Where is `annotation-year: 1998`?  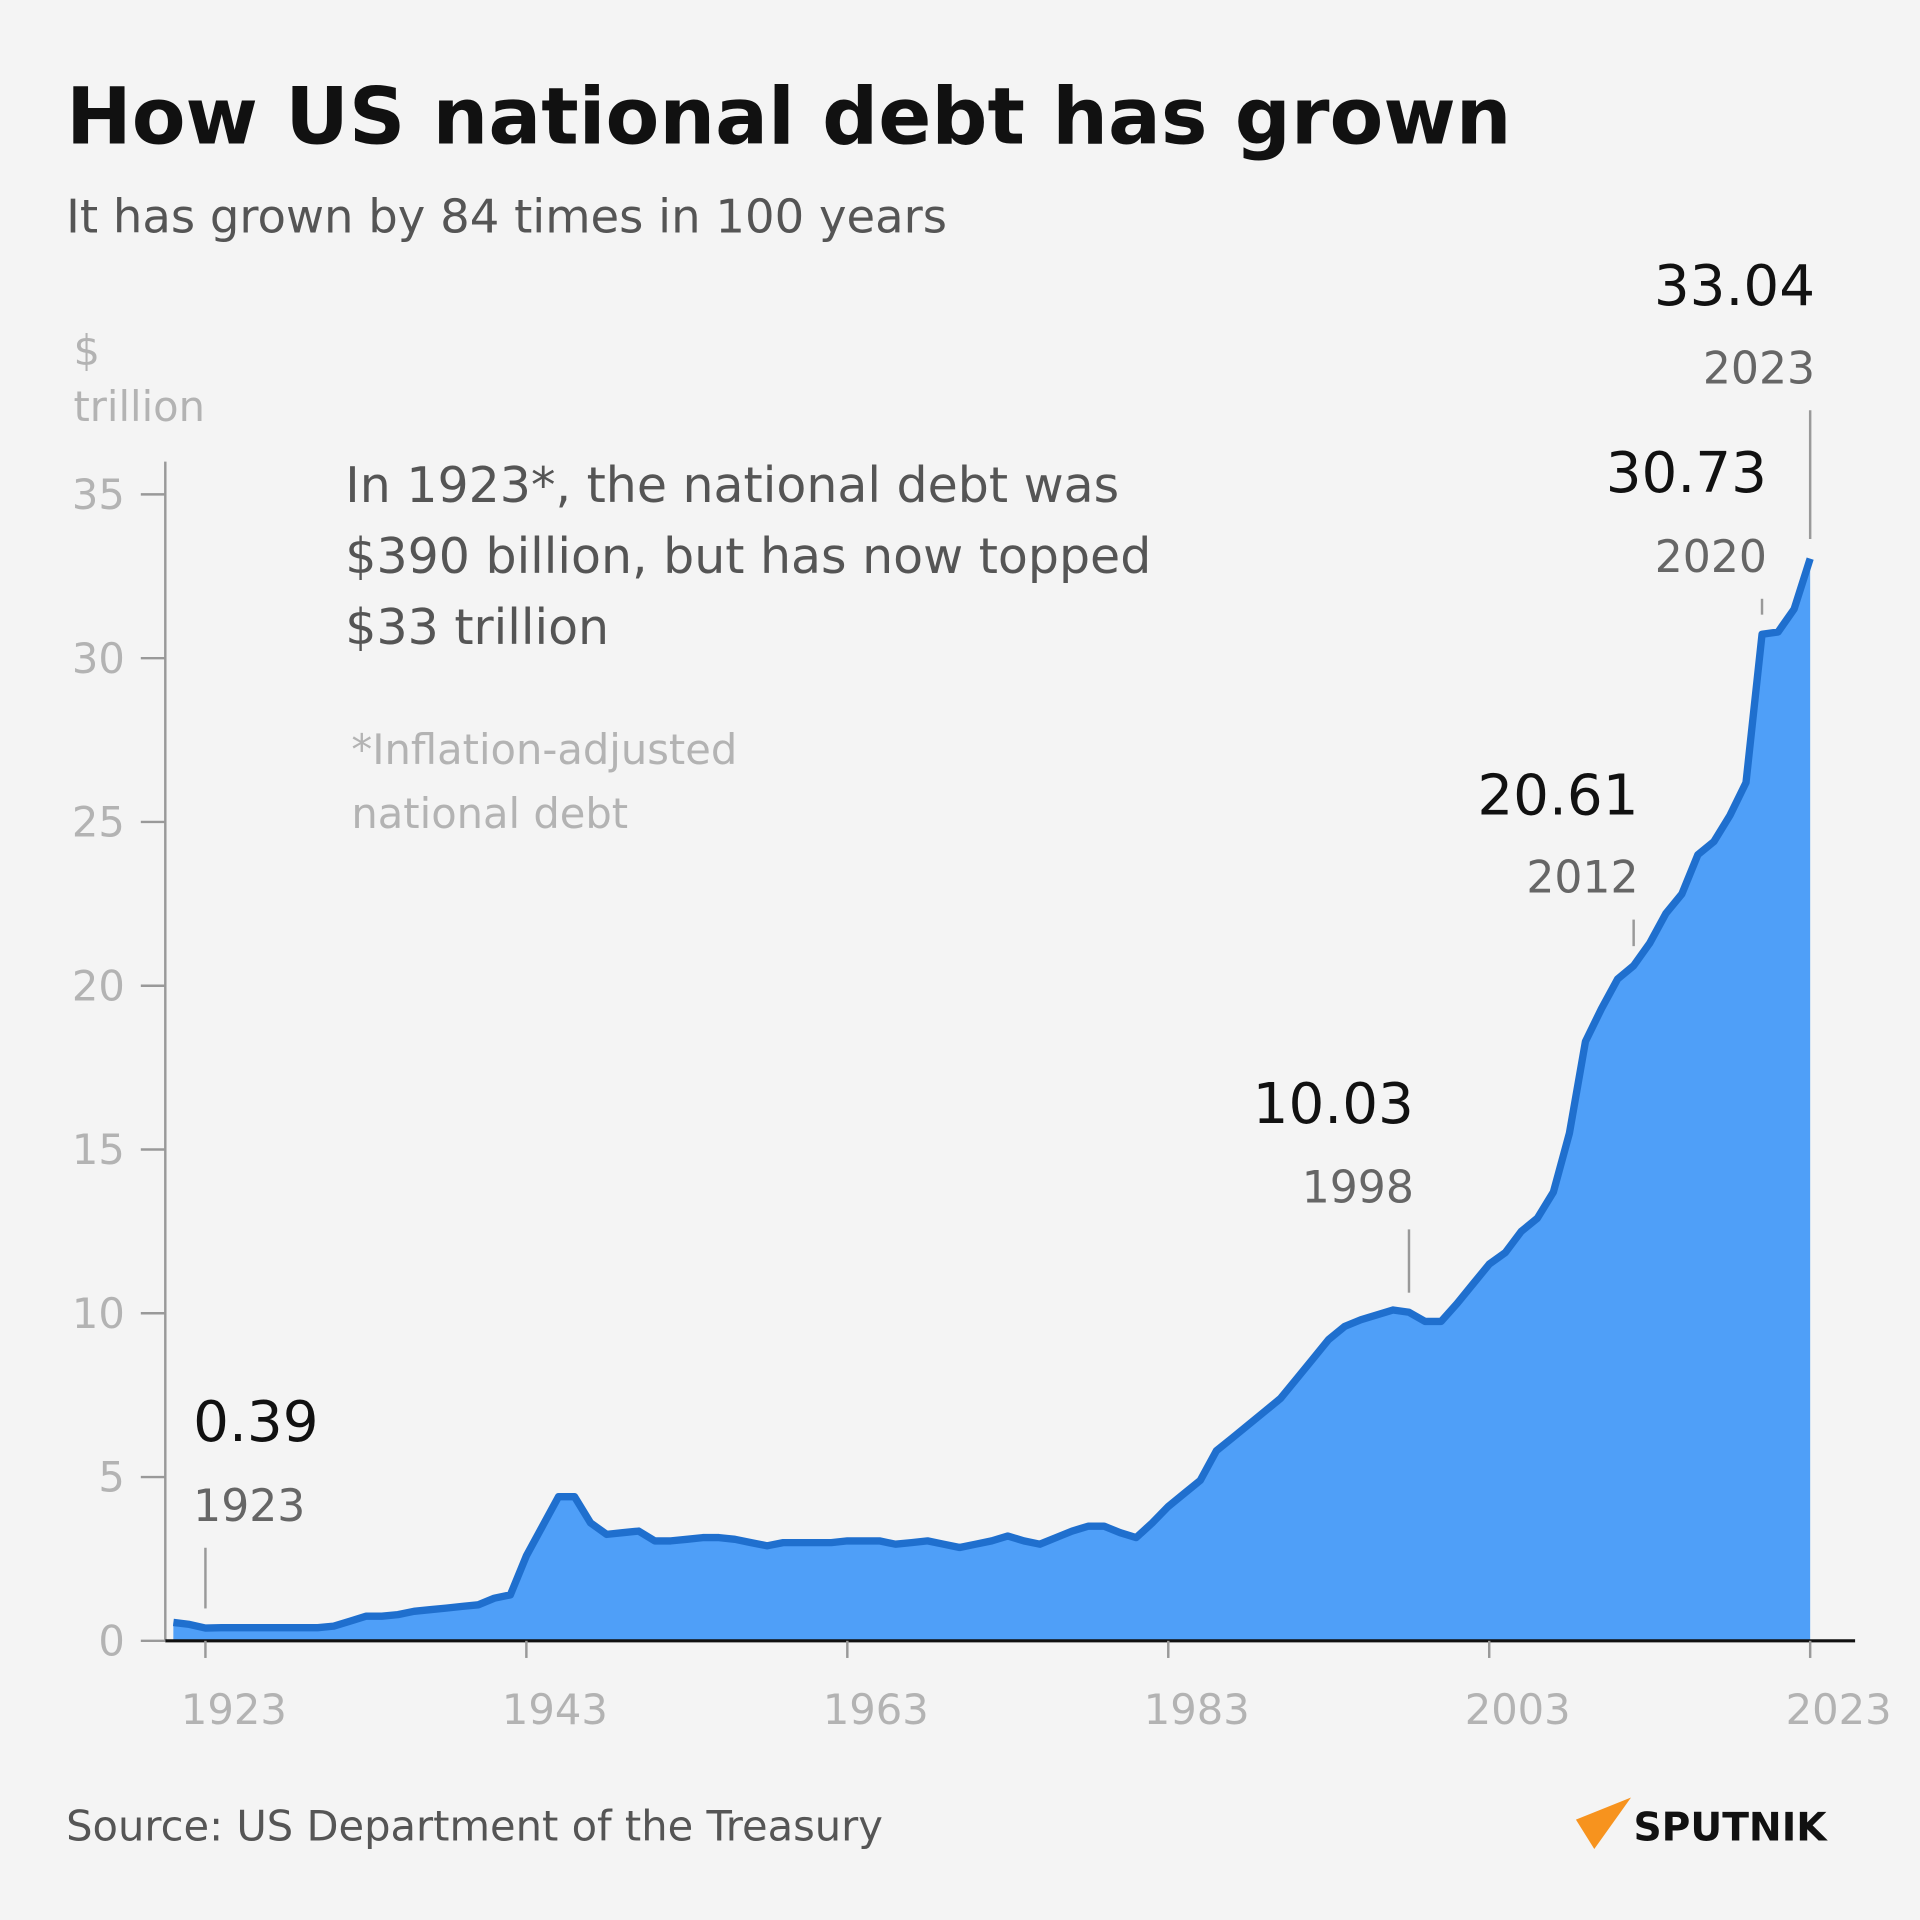
annotation-year: 1998 is located at coordinates (1358, 1187).